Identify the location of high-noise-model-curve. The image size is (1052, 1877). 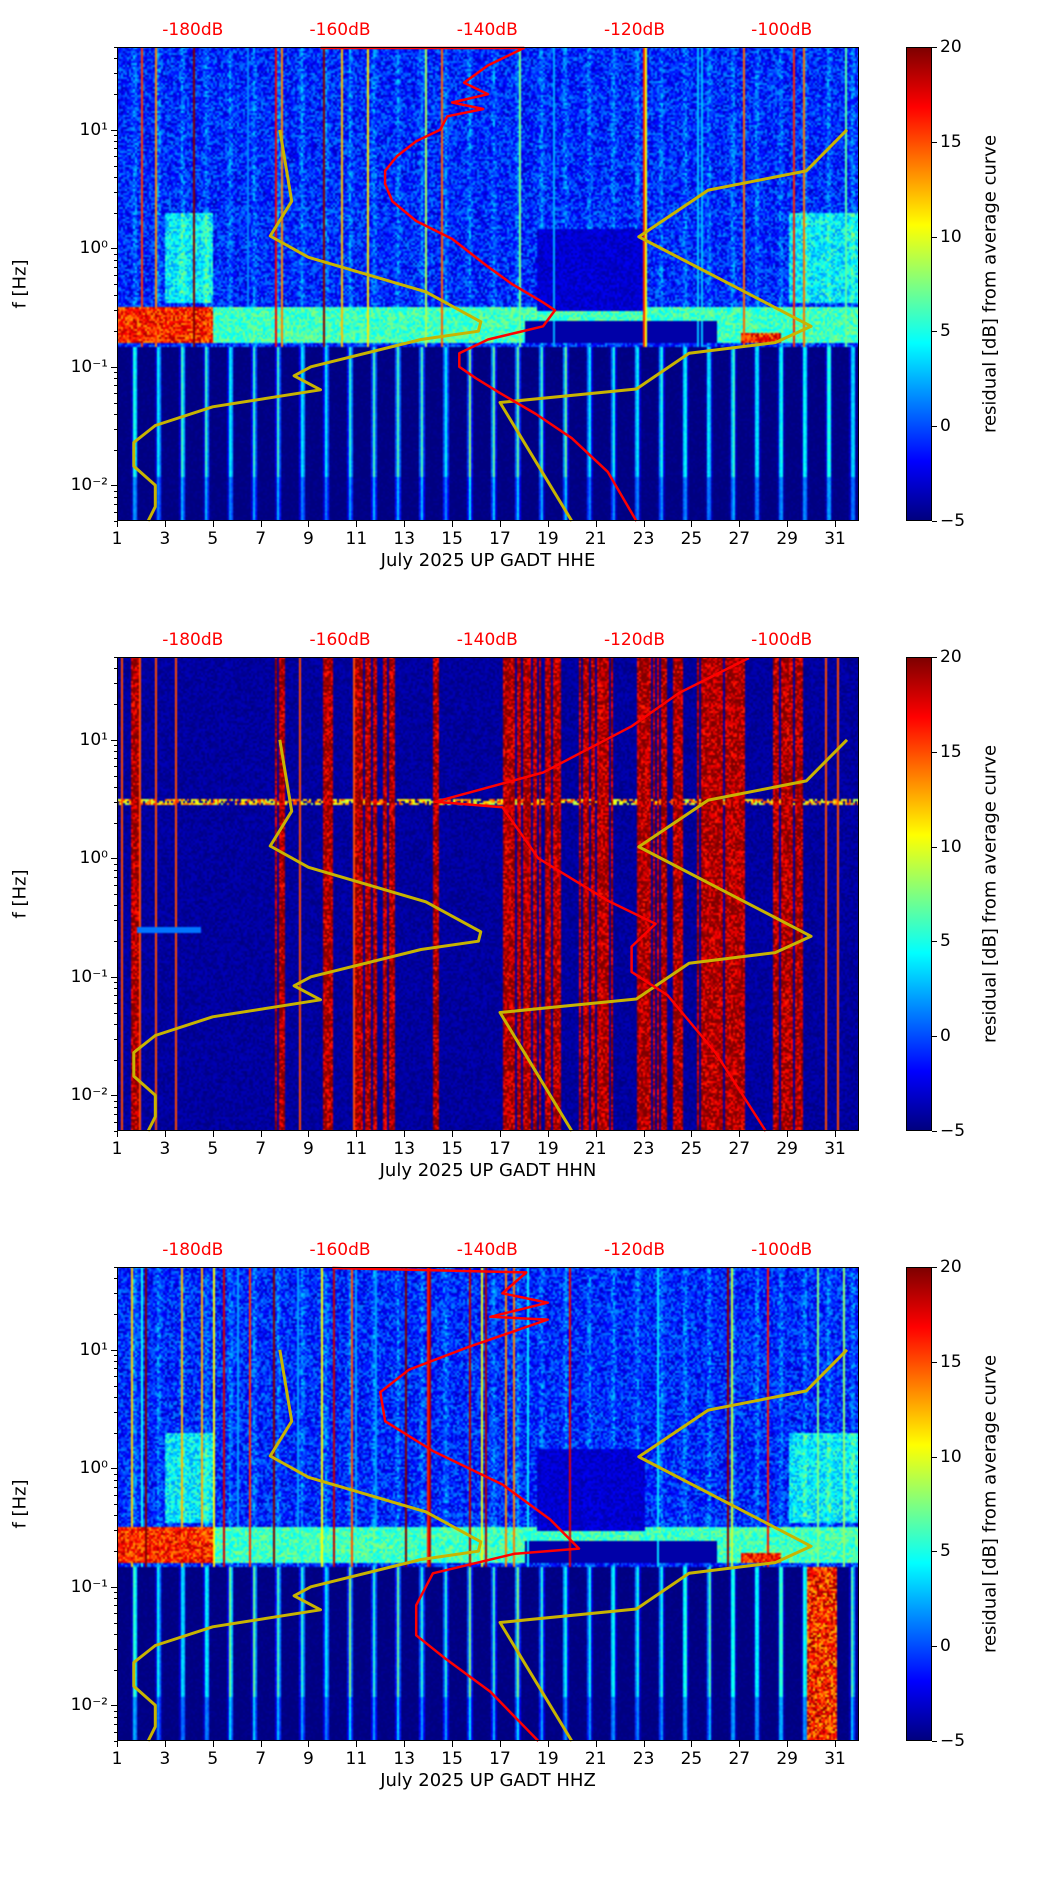
(673, 935).